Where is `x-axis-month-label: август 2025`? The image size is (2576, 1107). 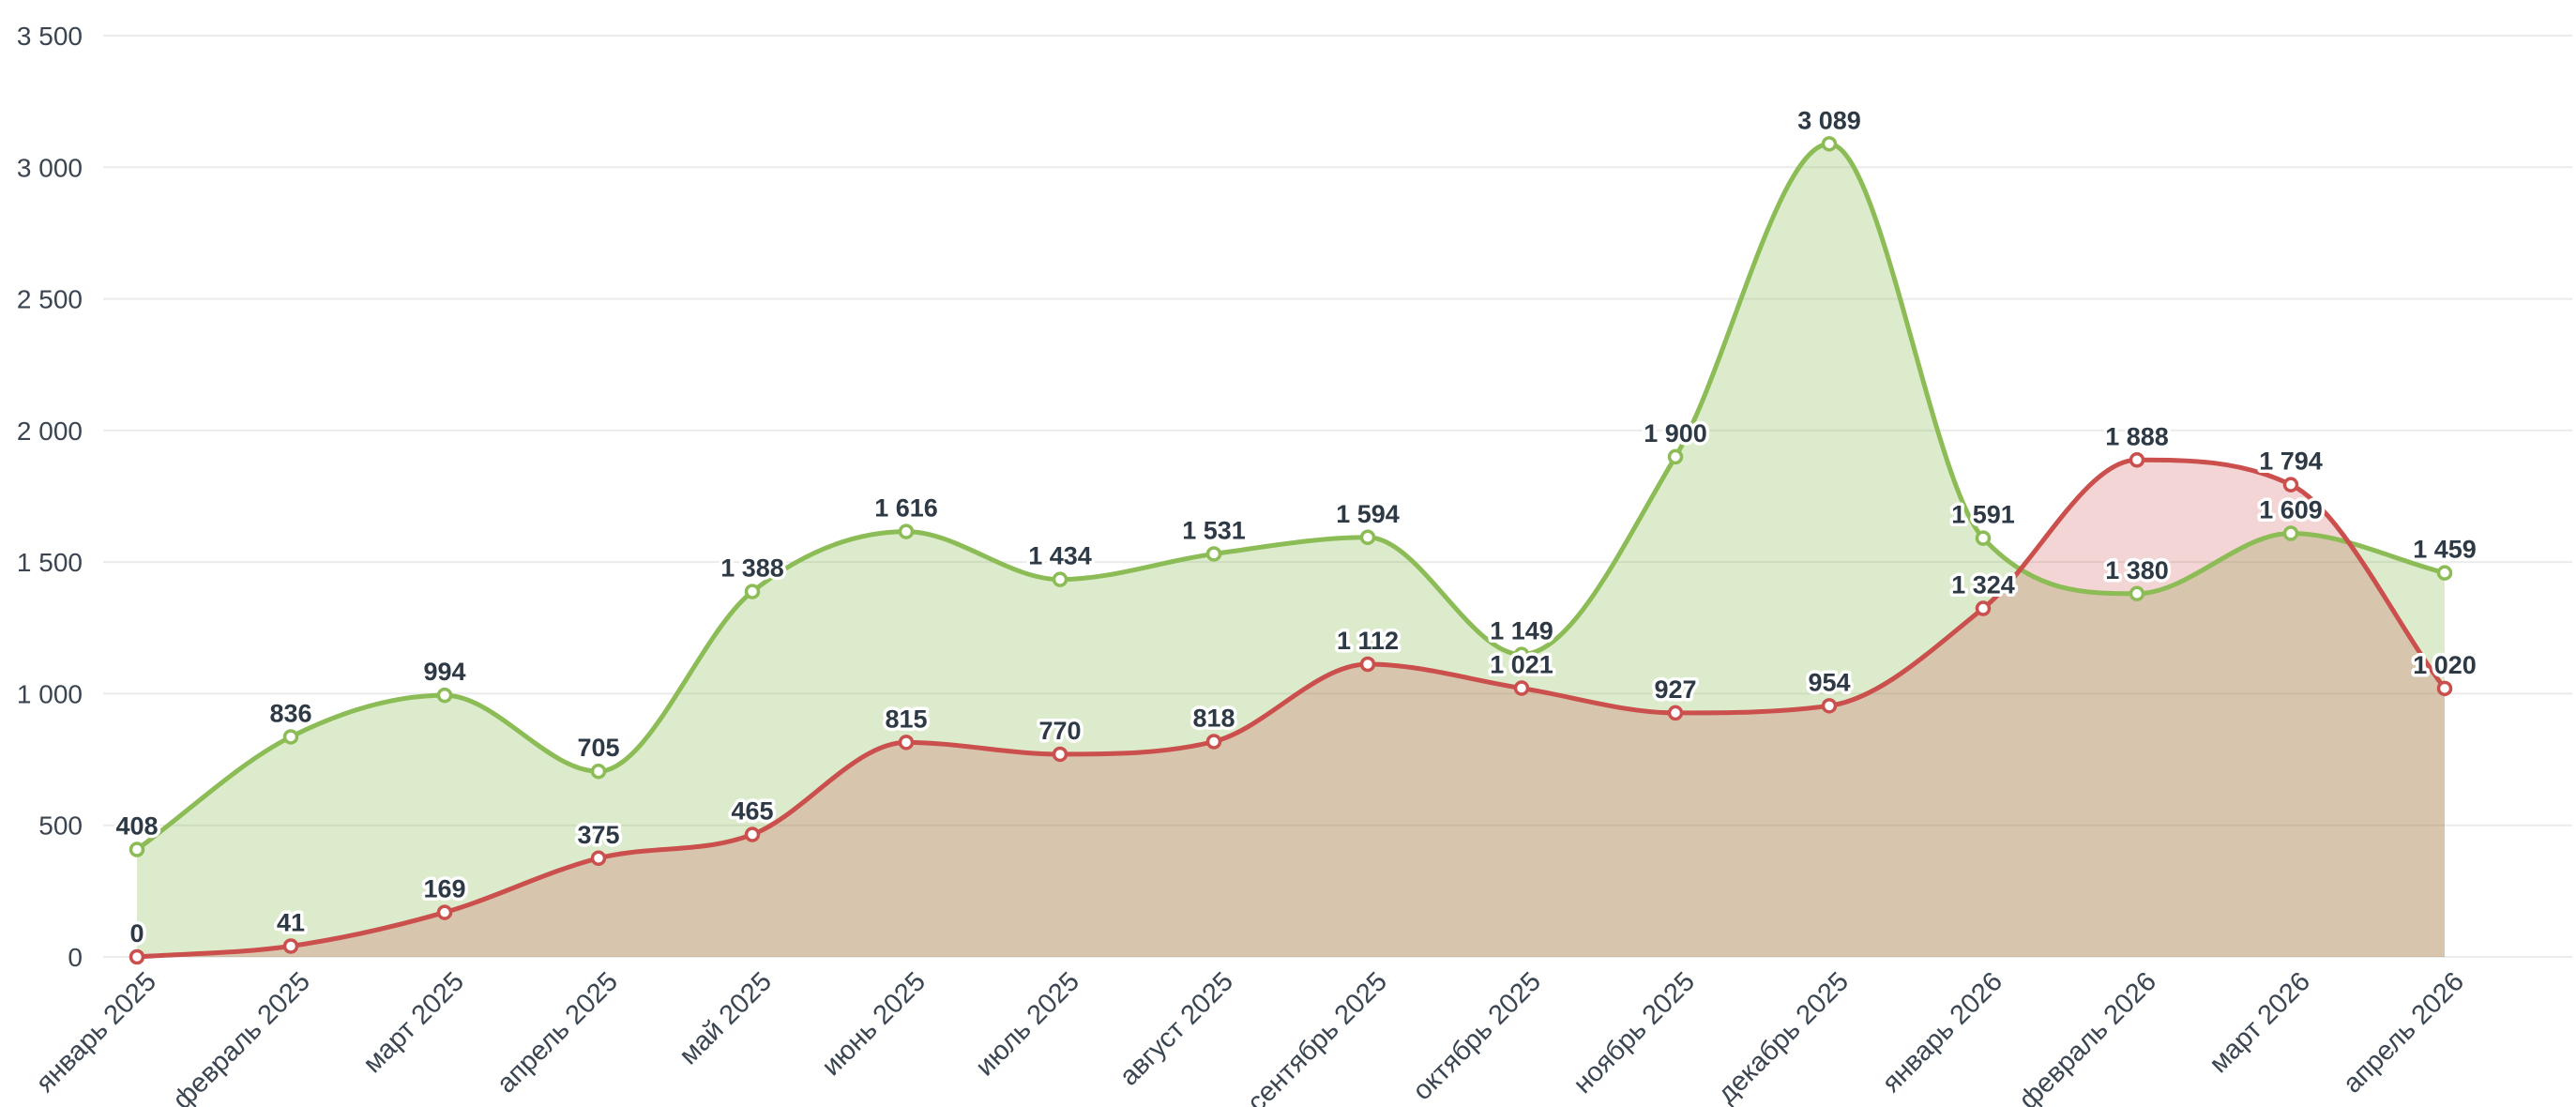 x-axis-month-label: август 2025 is located at coordinates (1176, 1028).